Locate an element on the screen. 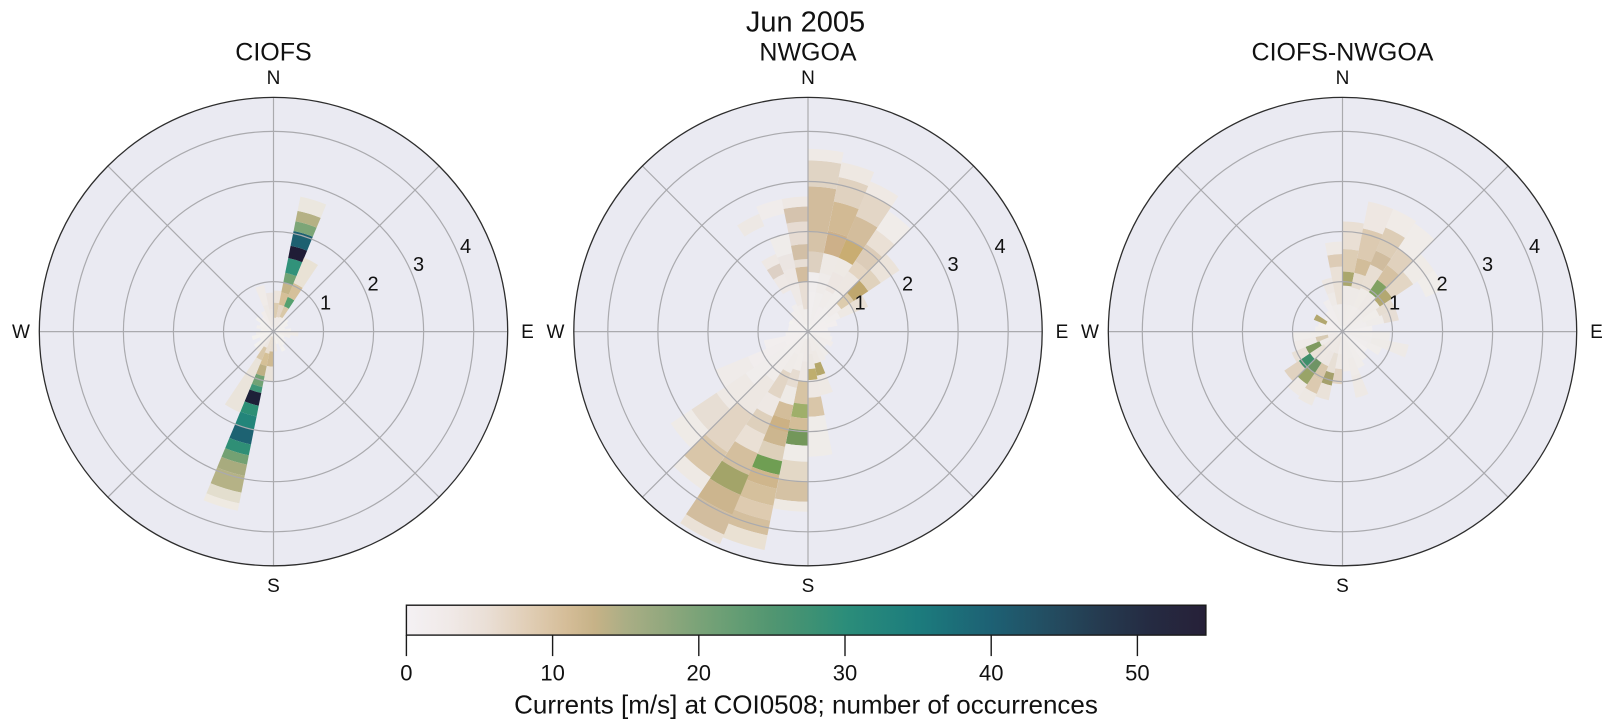 This screenshot has width=1611, height=724. svg-text: 20 is located at coordinates (699, 673).